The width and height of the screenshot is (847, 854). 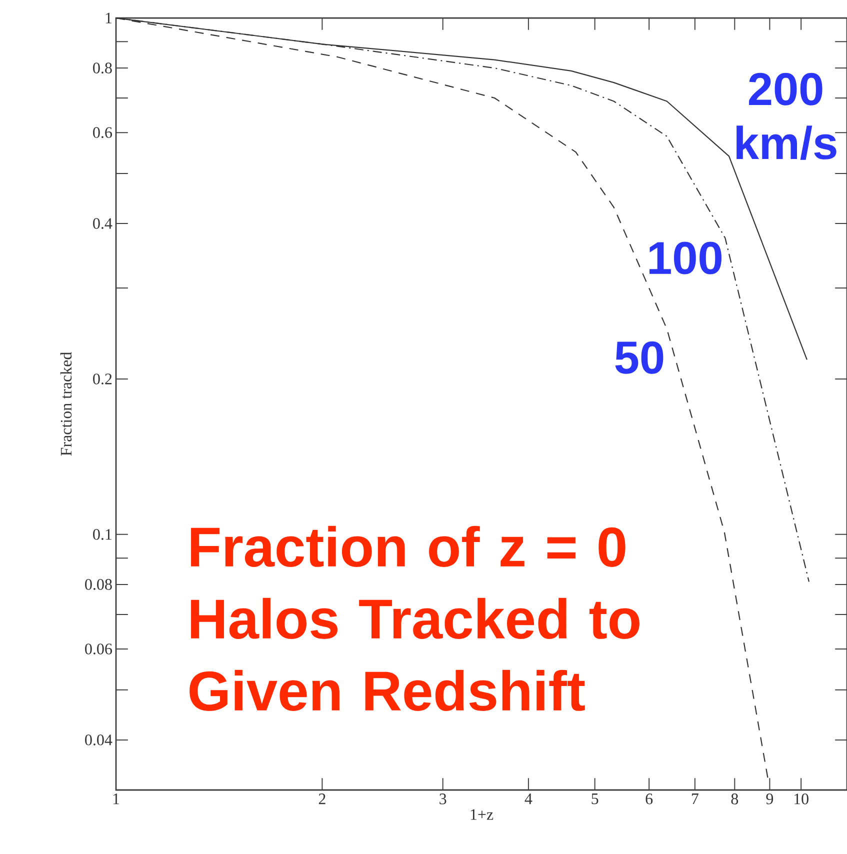 What do you see at coordinates (102, 223) in the screenshot?
I see `y-tick-label: 0.4` at bounding box center [102, 223].